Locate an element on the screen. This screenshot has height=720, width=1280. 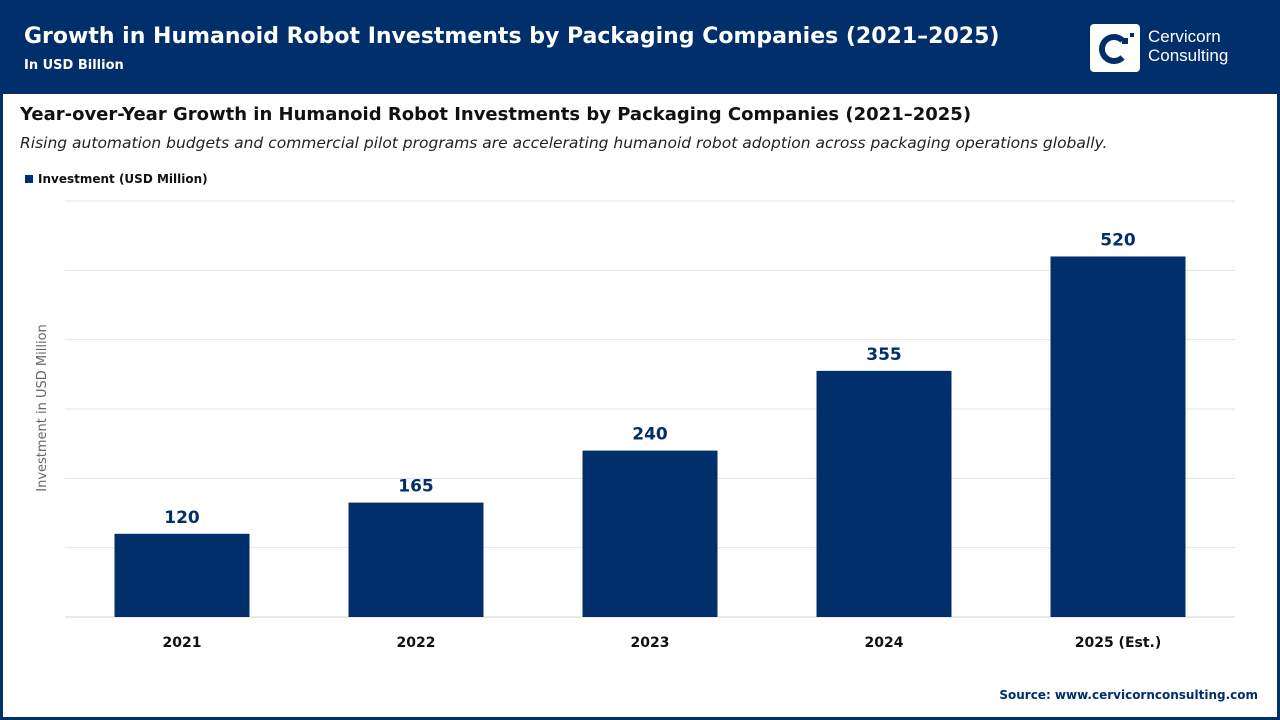
y-axis-label: Investment in USD Million is located at coordinates (42, 408).